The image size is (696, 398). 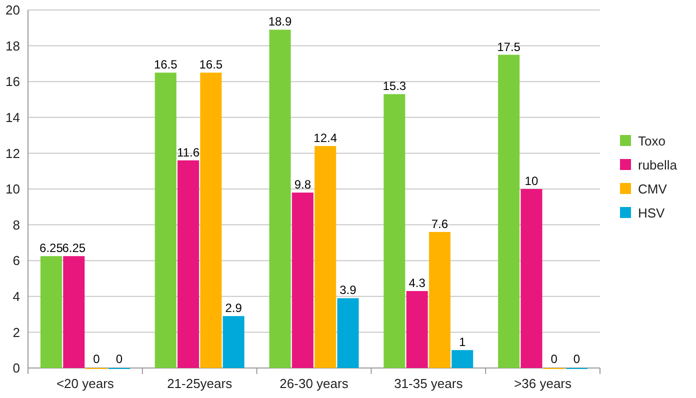 I want to click on data-label: 9.8, so click(x=303, y=185).